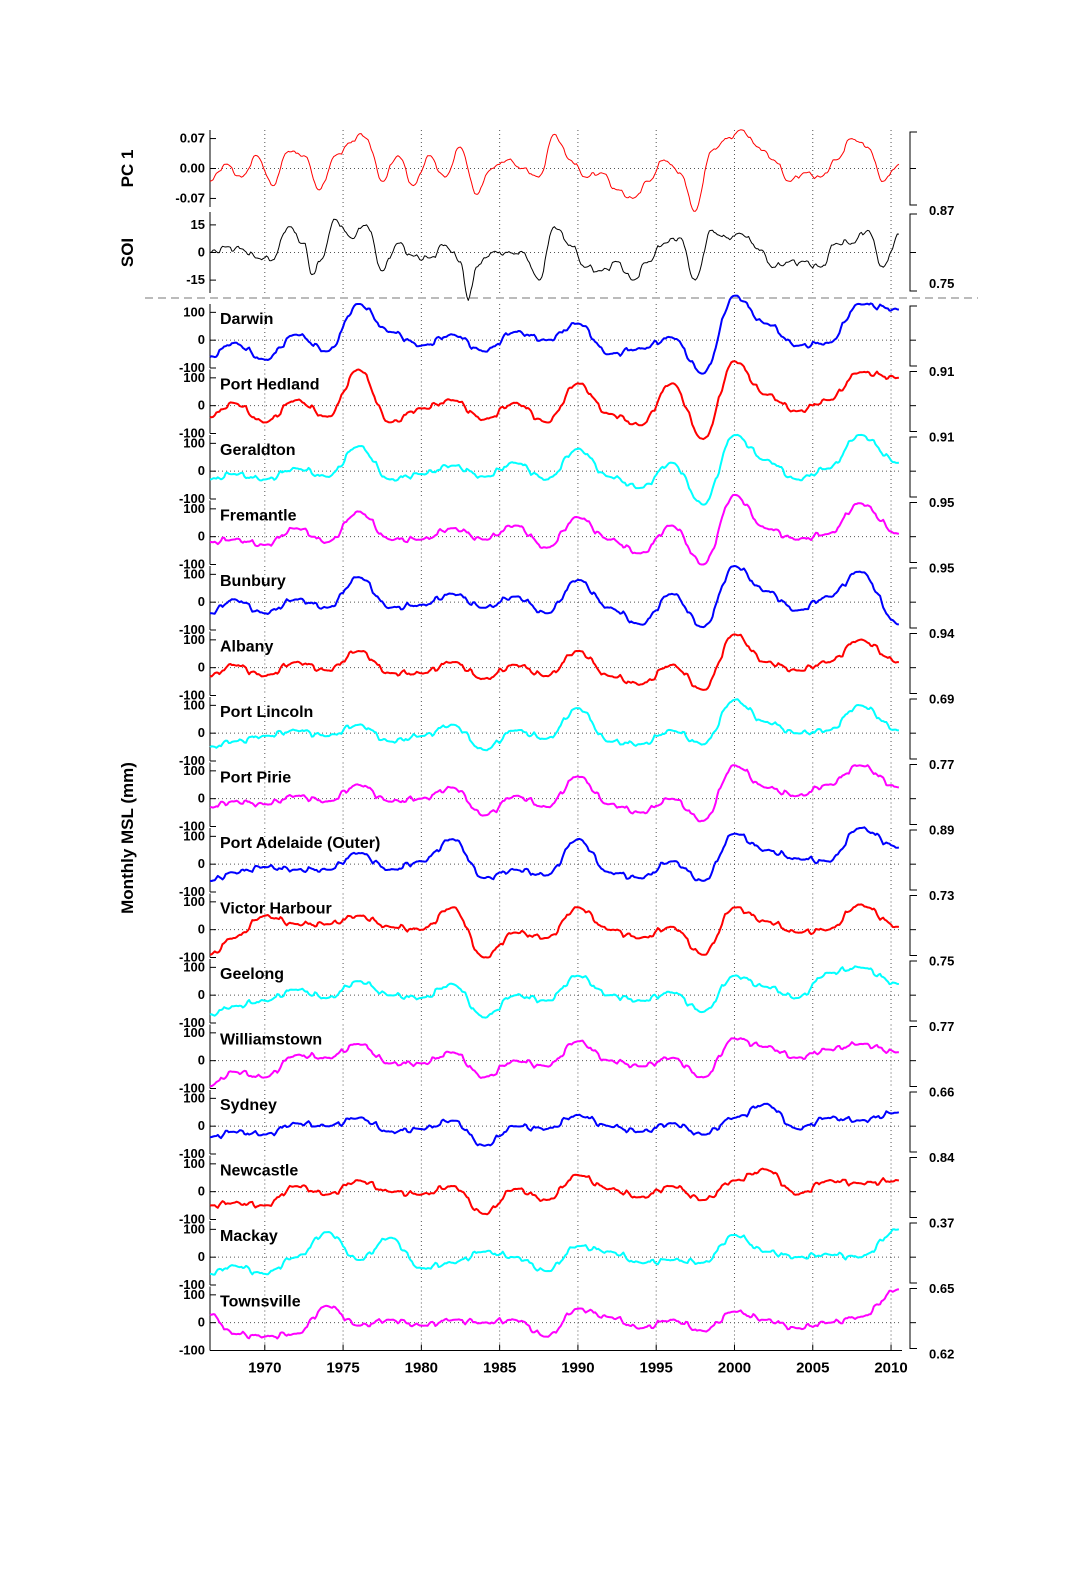  I want to click on x-tick-label: 1990, so click(577, 1368).